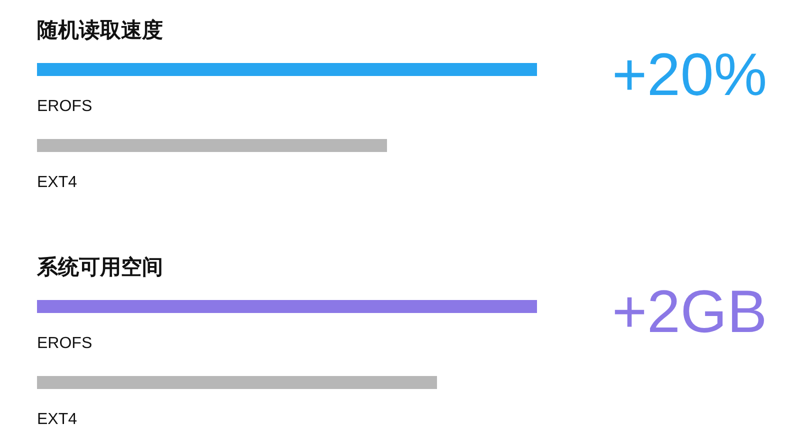 The image size is (800, 448). I want to click on text: +2GB, so click(690, 311).